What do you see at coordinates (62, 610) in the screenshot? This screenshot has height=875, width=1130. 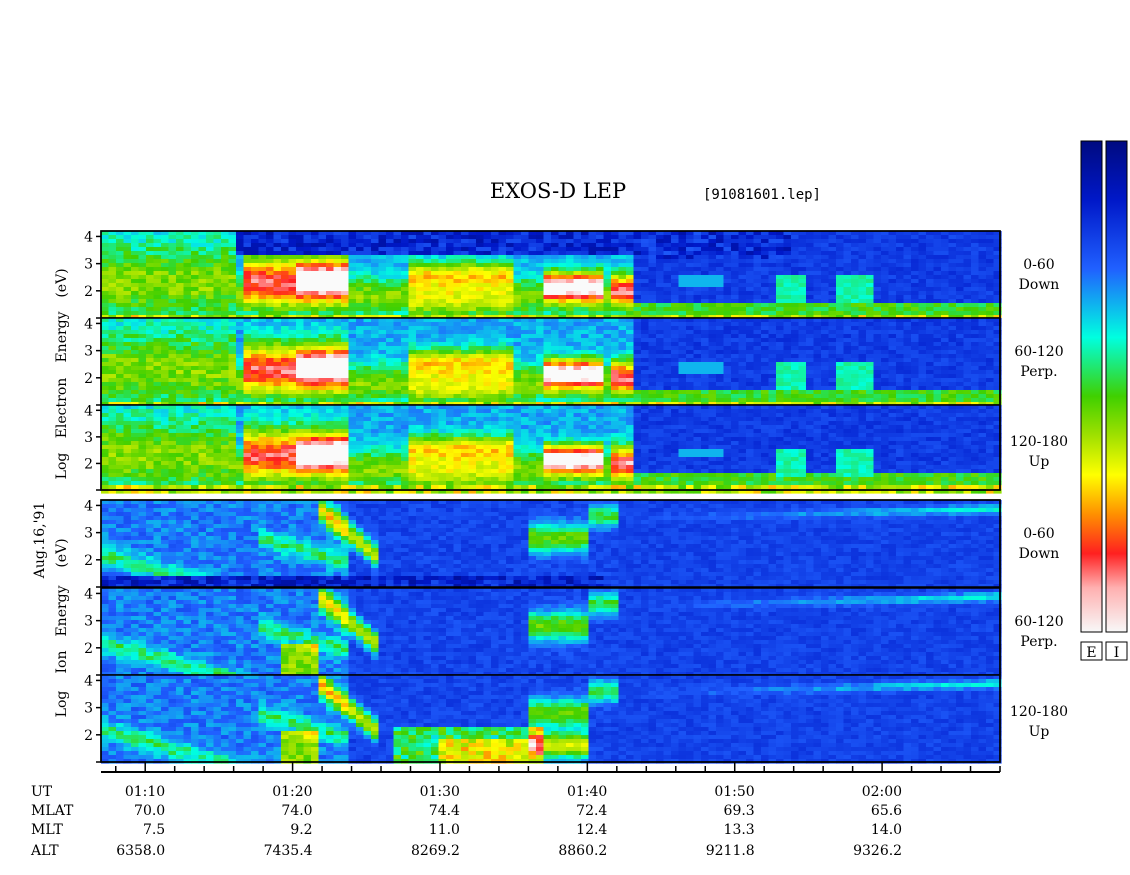 I see `ion-ylabel-energy: Energy` at bounding box center [62, 610].